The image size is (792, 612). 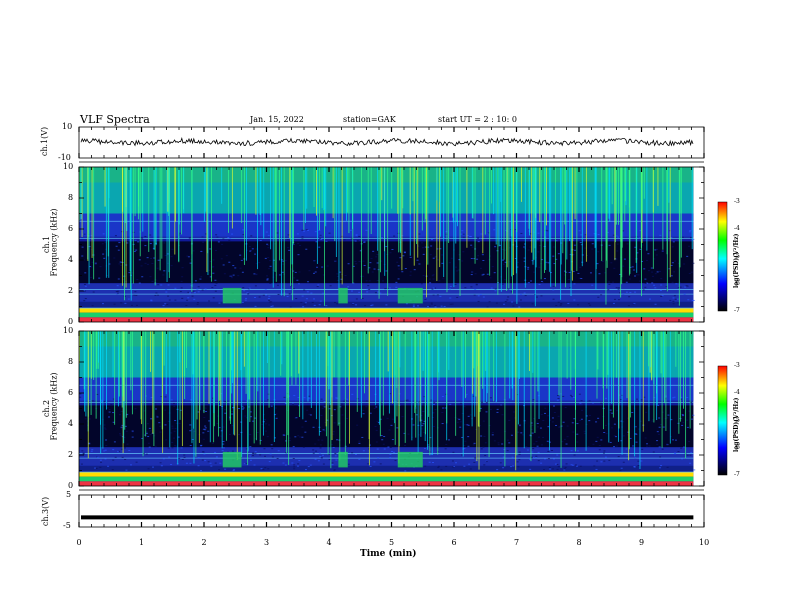 I want to click on colorbar-ch2-tick: -4, so click(x=737, y=392).